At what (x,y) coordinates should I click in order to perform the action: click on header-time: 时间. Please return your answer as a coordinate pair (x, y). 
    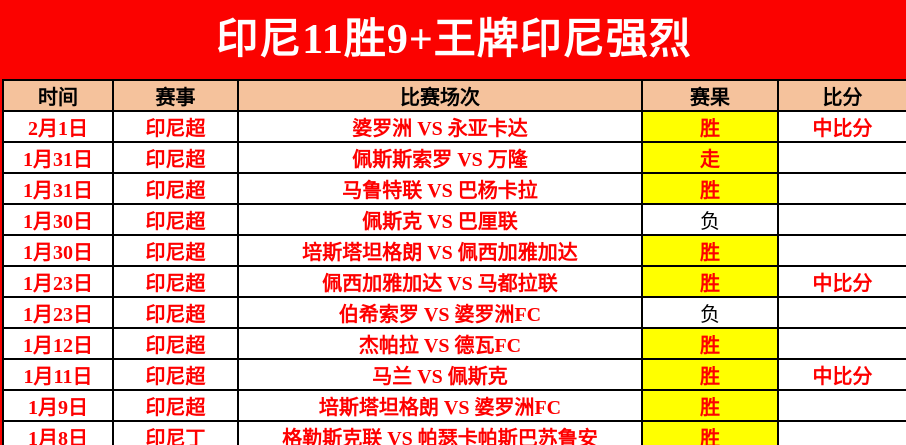
    Looking at the image, I should click on (58, 95).